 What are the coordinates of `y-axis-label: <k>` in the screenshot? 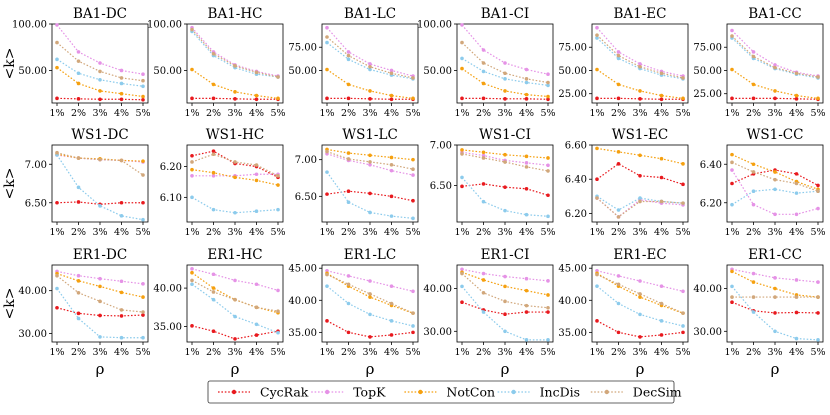 It's located at (10, 304).